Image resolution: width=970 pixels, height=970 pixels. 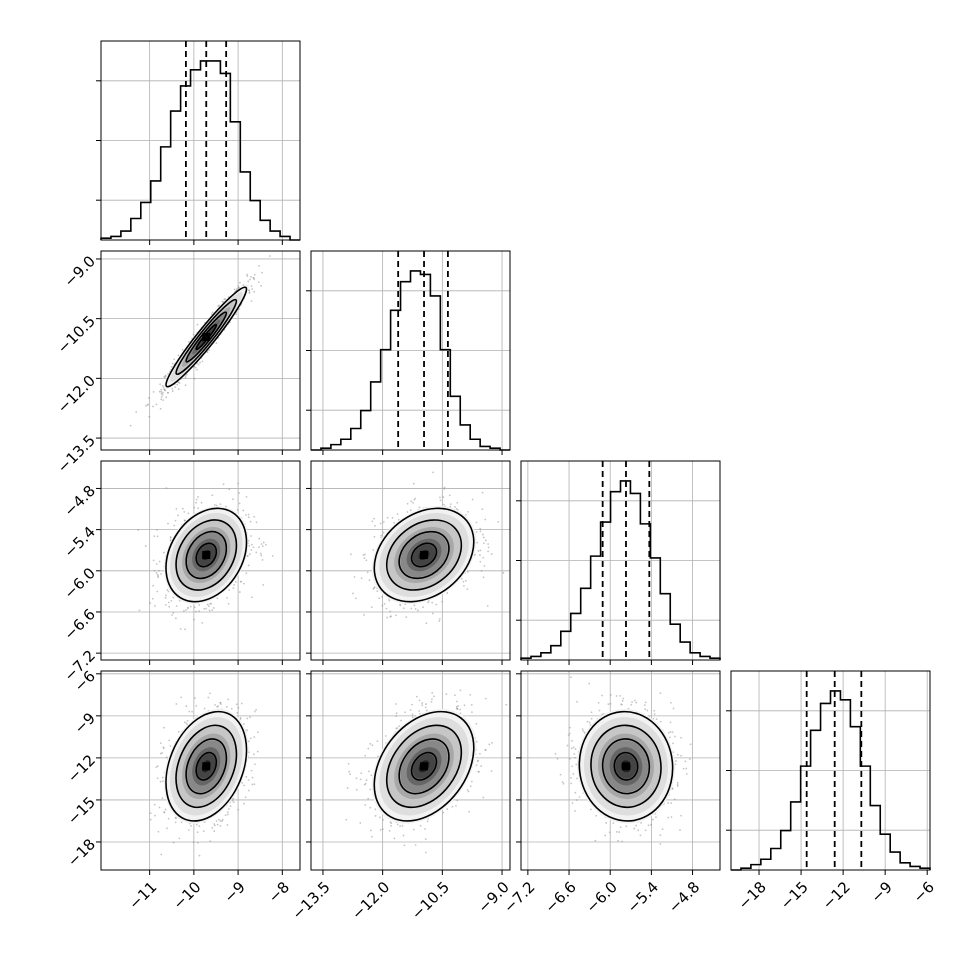 What do you see at coordinates (81, 768) in the screenshot?
I see `y-tick-label: −12` at bounding box center [81, 768].